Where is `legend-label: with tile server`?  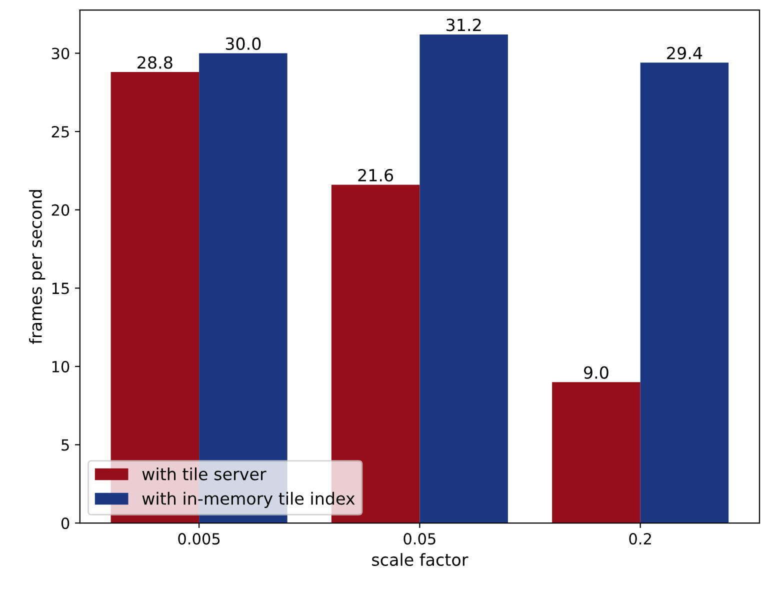
legend-label: with tile server is located at coordinates (204, 473).